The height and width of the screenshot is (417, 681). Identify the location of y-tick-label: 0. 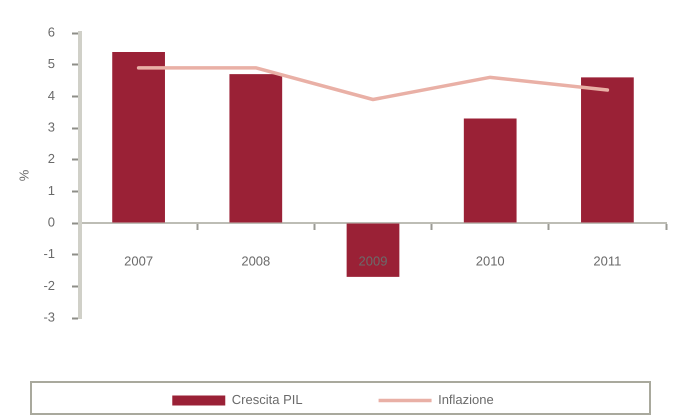
(51, 222).